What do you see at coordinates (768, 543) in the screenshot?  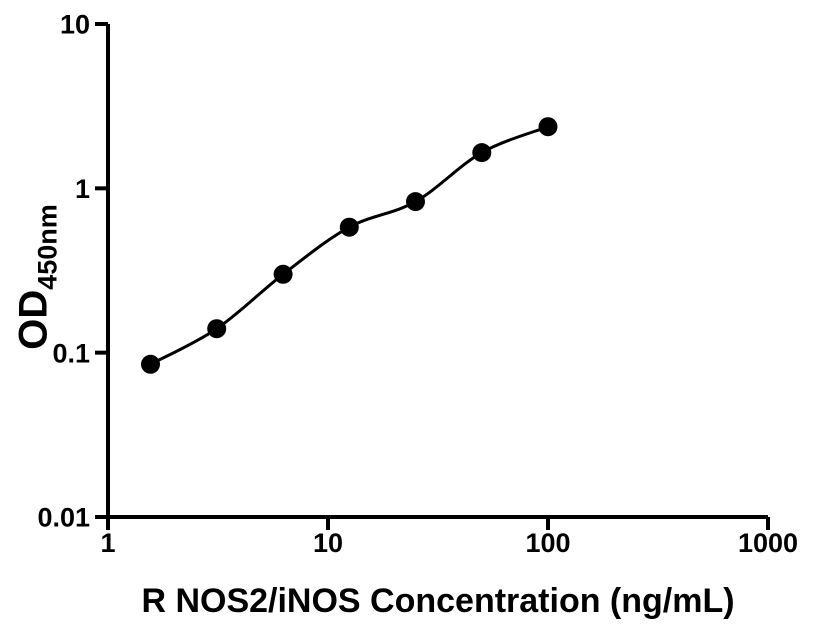 I see `x-tick-label-1000: 1000` at bounding box center [768, 543].